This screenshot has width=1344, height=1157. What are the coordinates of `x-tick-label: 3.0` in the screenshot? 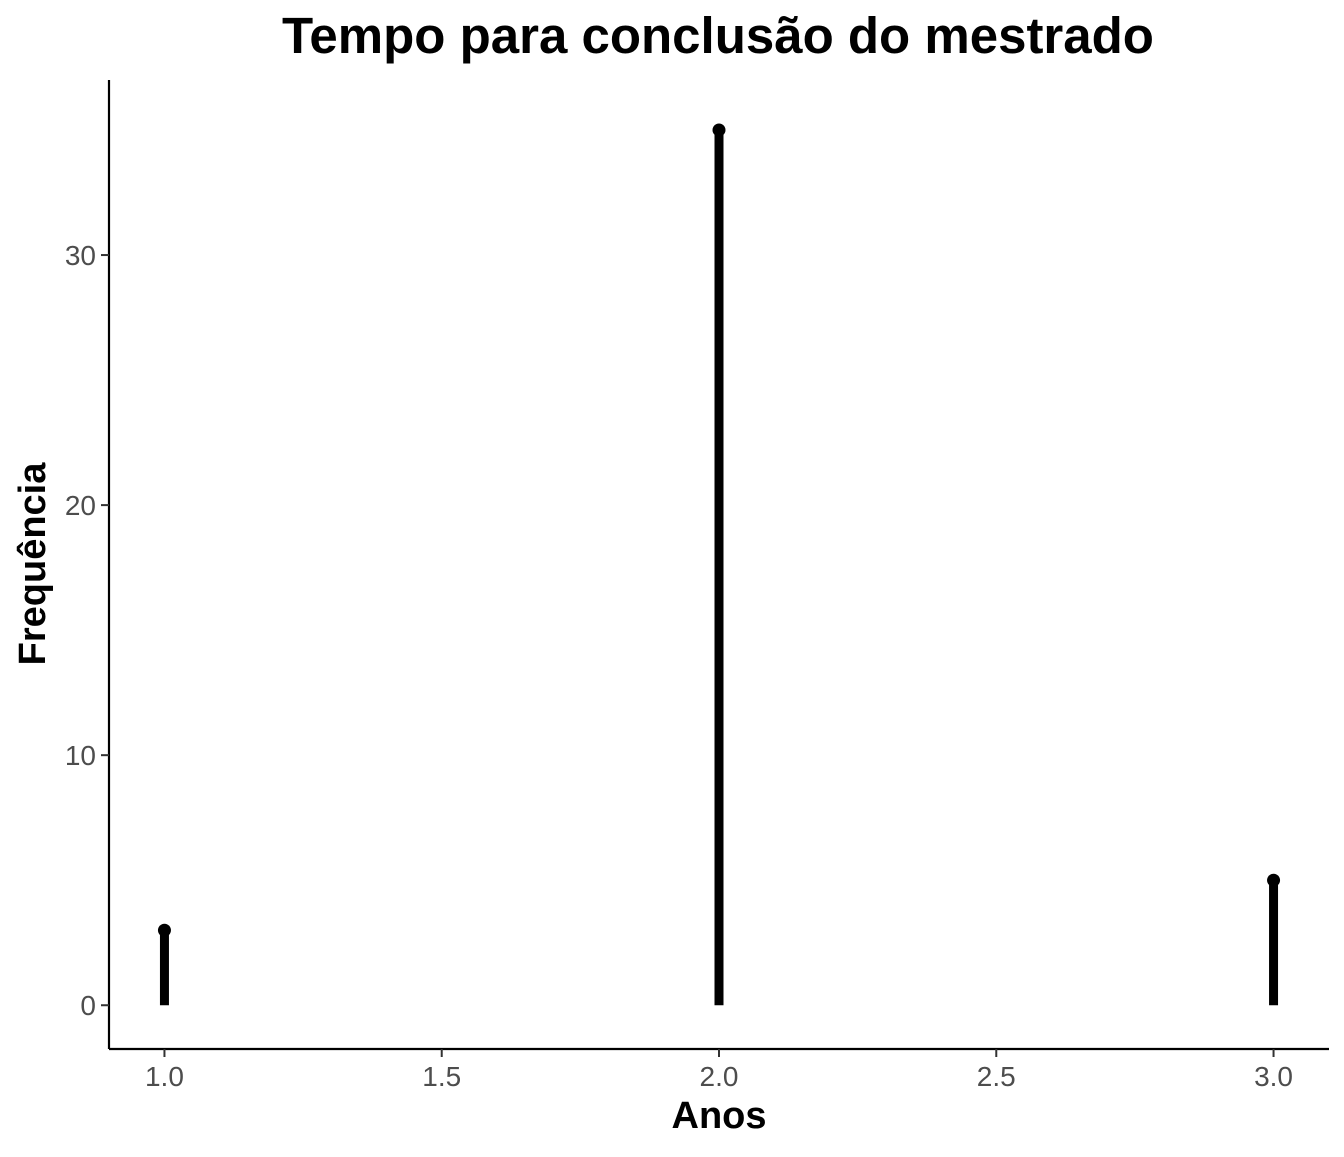 It's located at (1273, 1076).